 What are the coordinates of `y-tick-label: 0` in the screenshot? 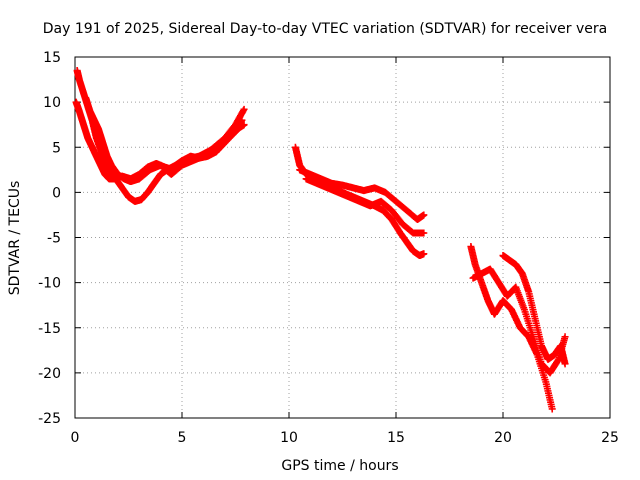 It's located at (56, 193).